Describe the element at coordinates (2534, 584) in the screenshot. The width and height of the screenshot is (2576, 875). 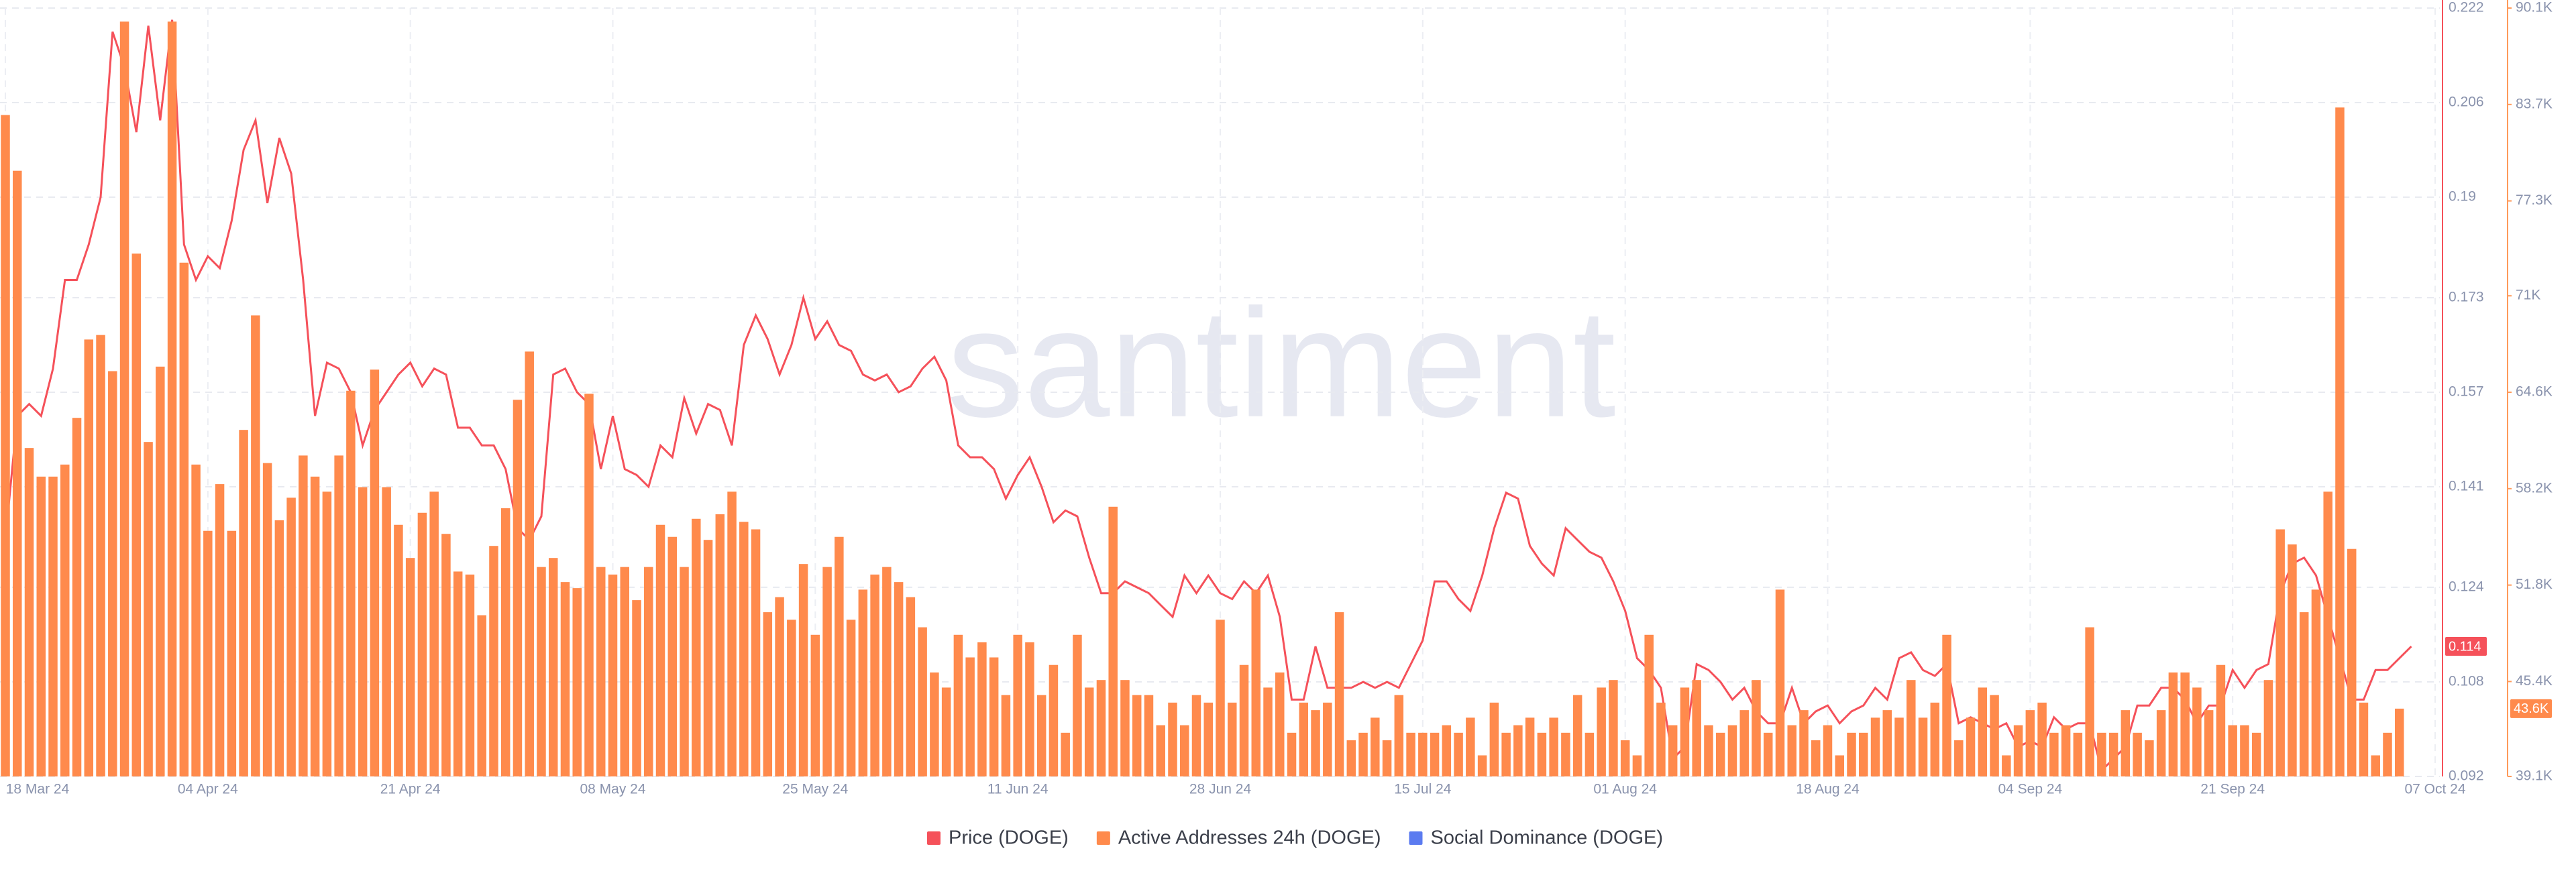
I see `y2-tick-label: 51.8K` at that location.